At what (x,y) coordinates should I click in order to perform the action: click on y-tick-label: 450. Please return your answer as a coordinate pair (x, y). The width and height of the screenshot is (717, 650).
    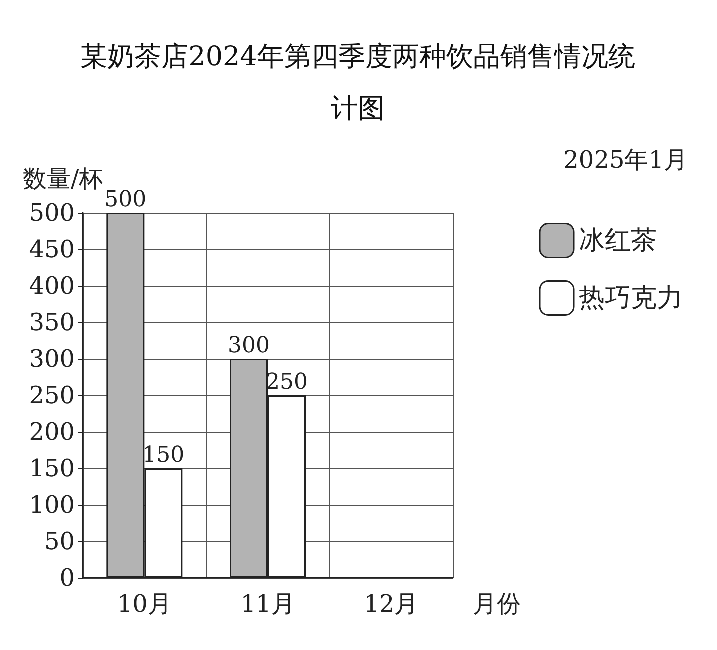
    Looking at the image, I should click on (52, 250).